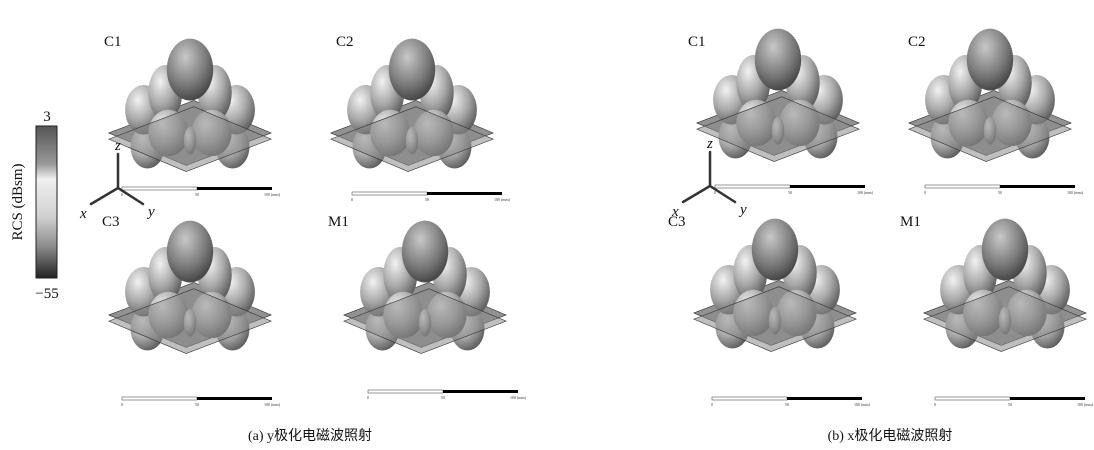  What do you see at coordinates (310, 436) in the screenshot?
I see `panel-caption: (a) y极化电磁波照射` at bounding box center [310, 436].